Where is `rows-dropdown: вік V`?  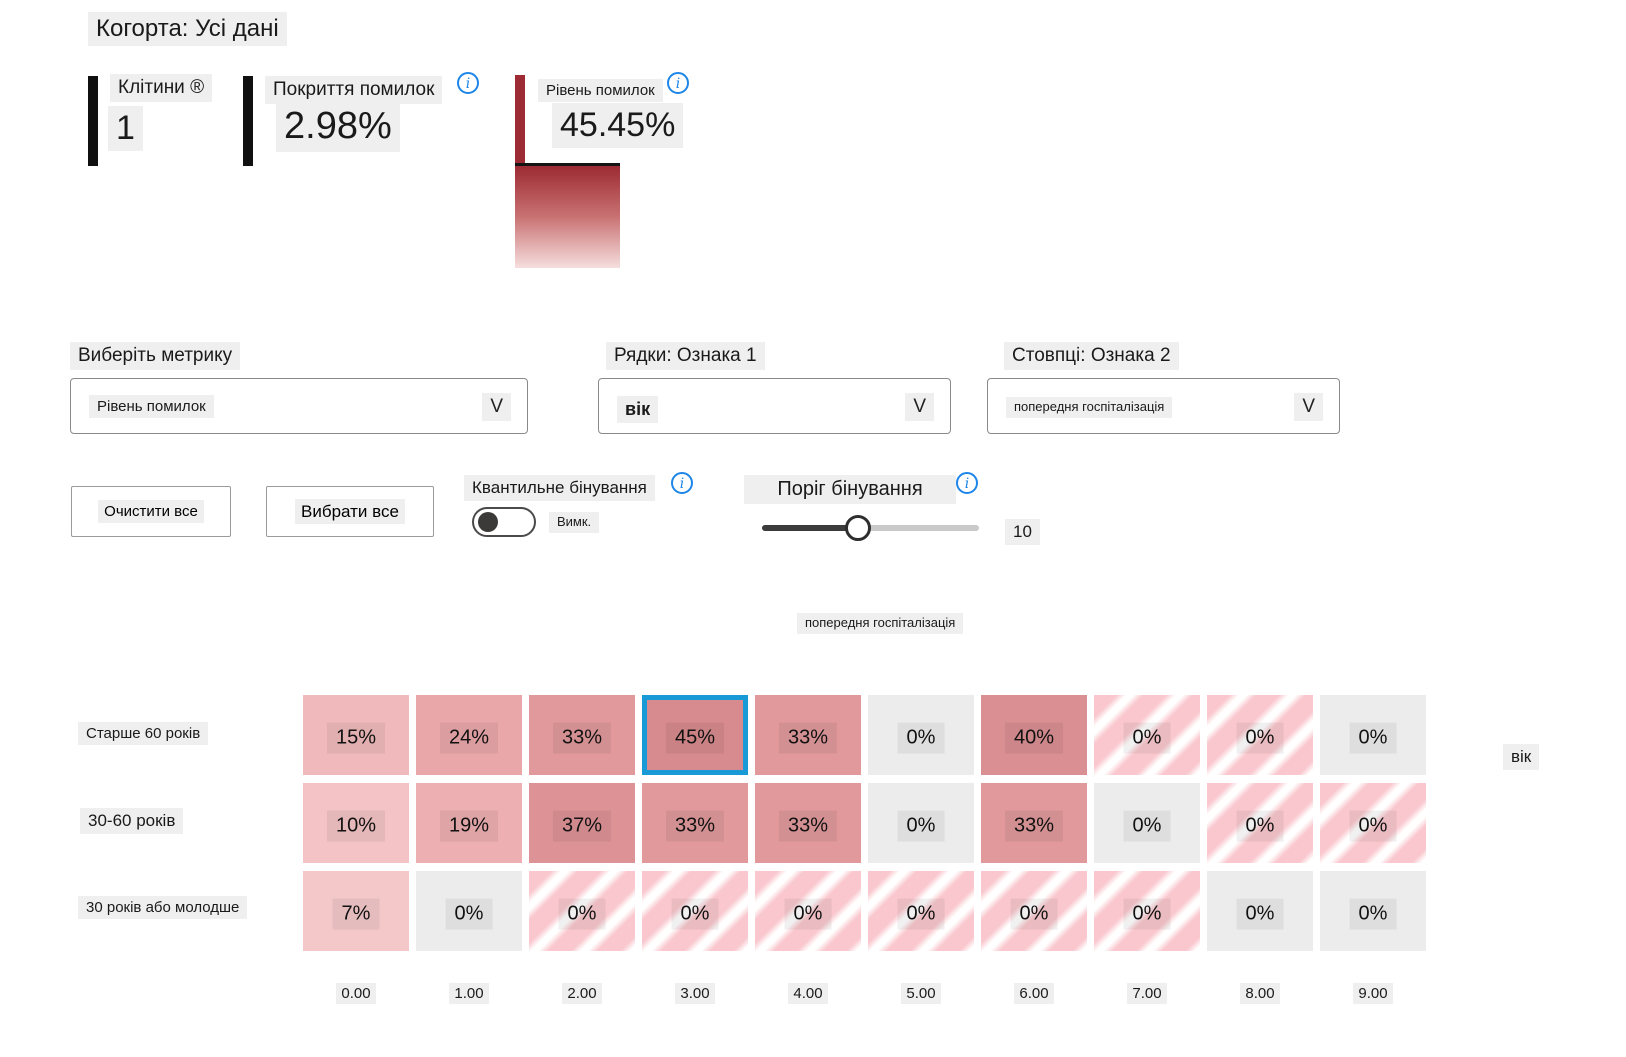 rows-dropdown: вік V is located at coordinates (774, 406).